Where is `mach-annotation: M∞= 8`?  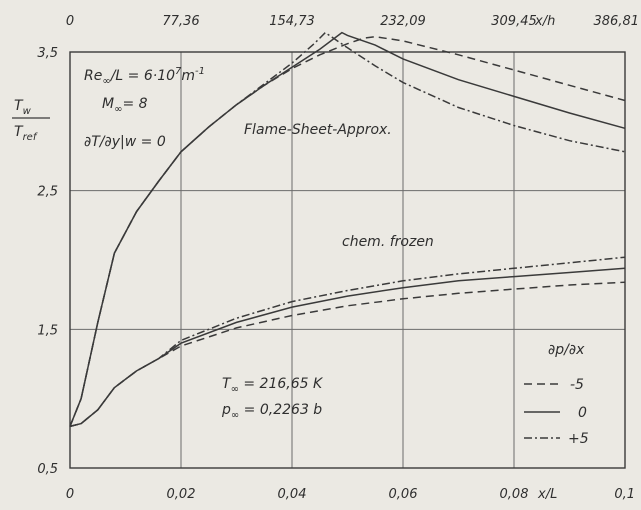
mach-annotation: M∞= 8 is located at coordinates (125, 105).